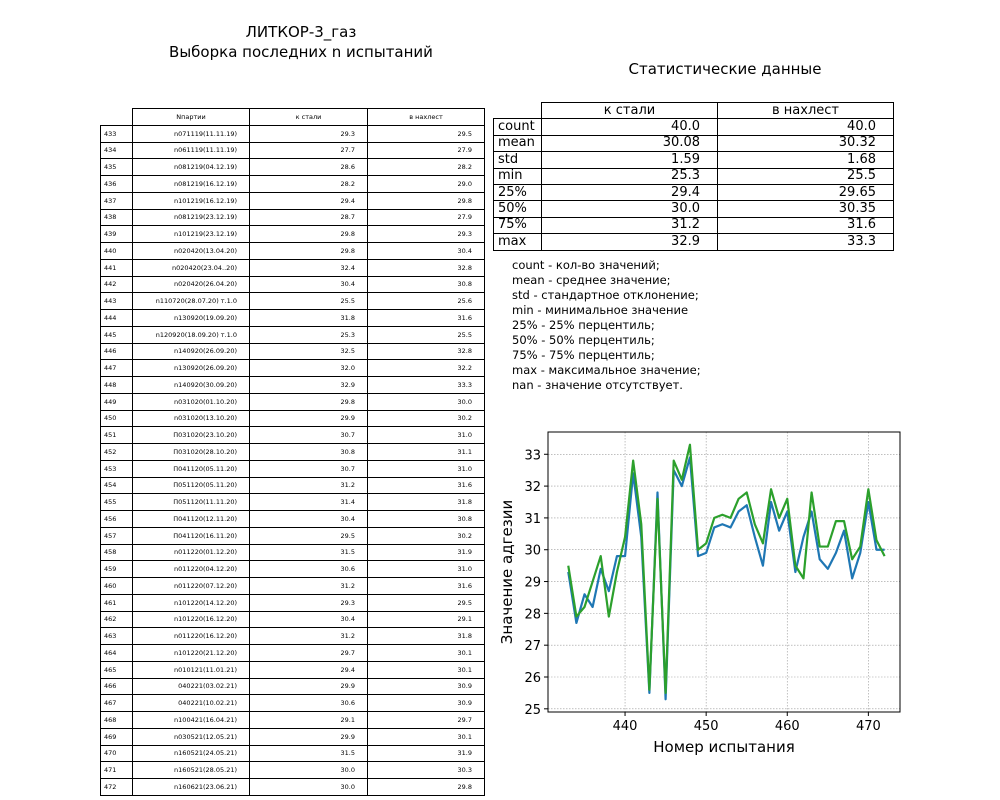  What do you see at coordinates (116, 669) in the screenshot?
I see `row-index: 465` at bounding box center [116, 669].